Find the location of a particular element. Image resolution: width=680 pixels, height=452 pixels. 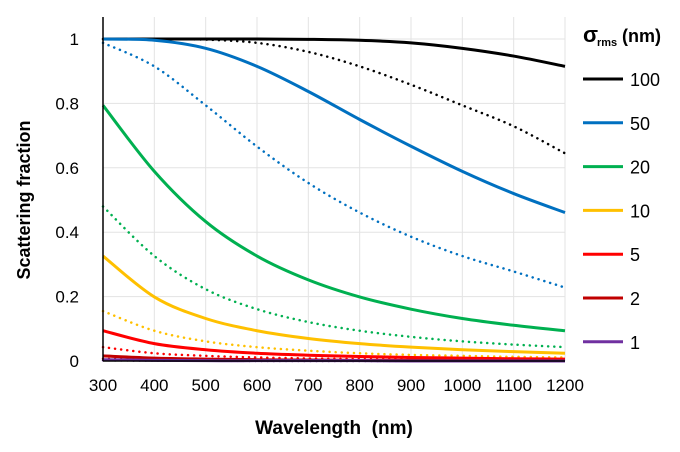

x-tick-label: 1100 is located at coordinates (513, 385).